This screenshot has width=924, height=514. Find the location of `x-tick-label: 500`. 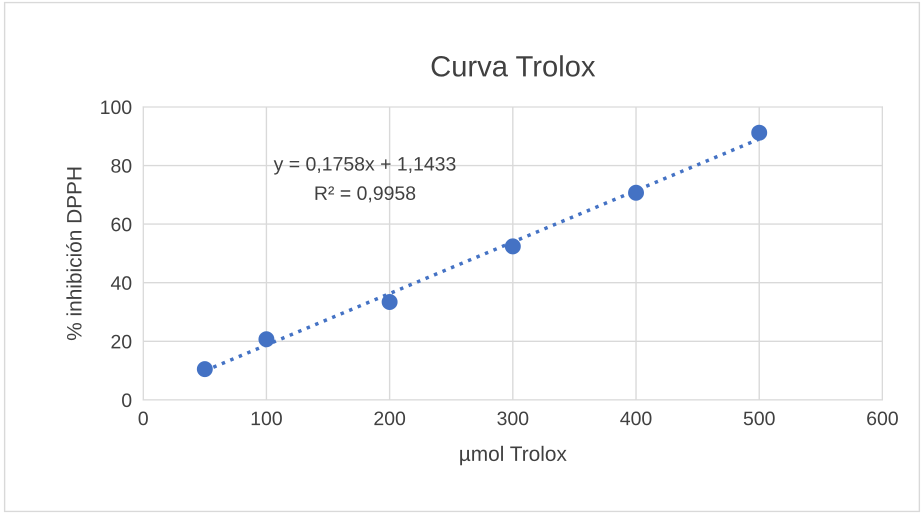

x-tick-label: 500 is located at coordinates (759, 419).